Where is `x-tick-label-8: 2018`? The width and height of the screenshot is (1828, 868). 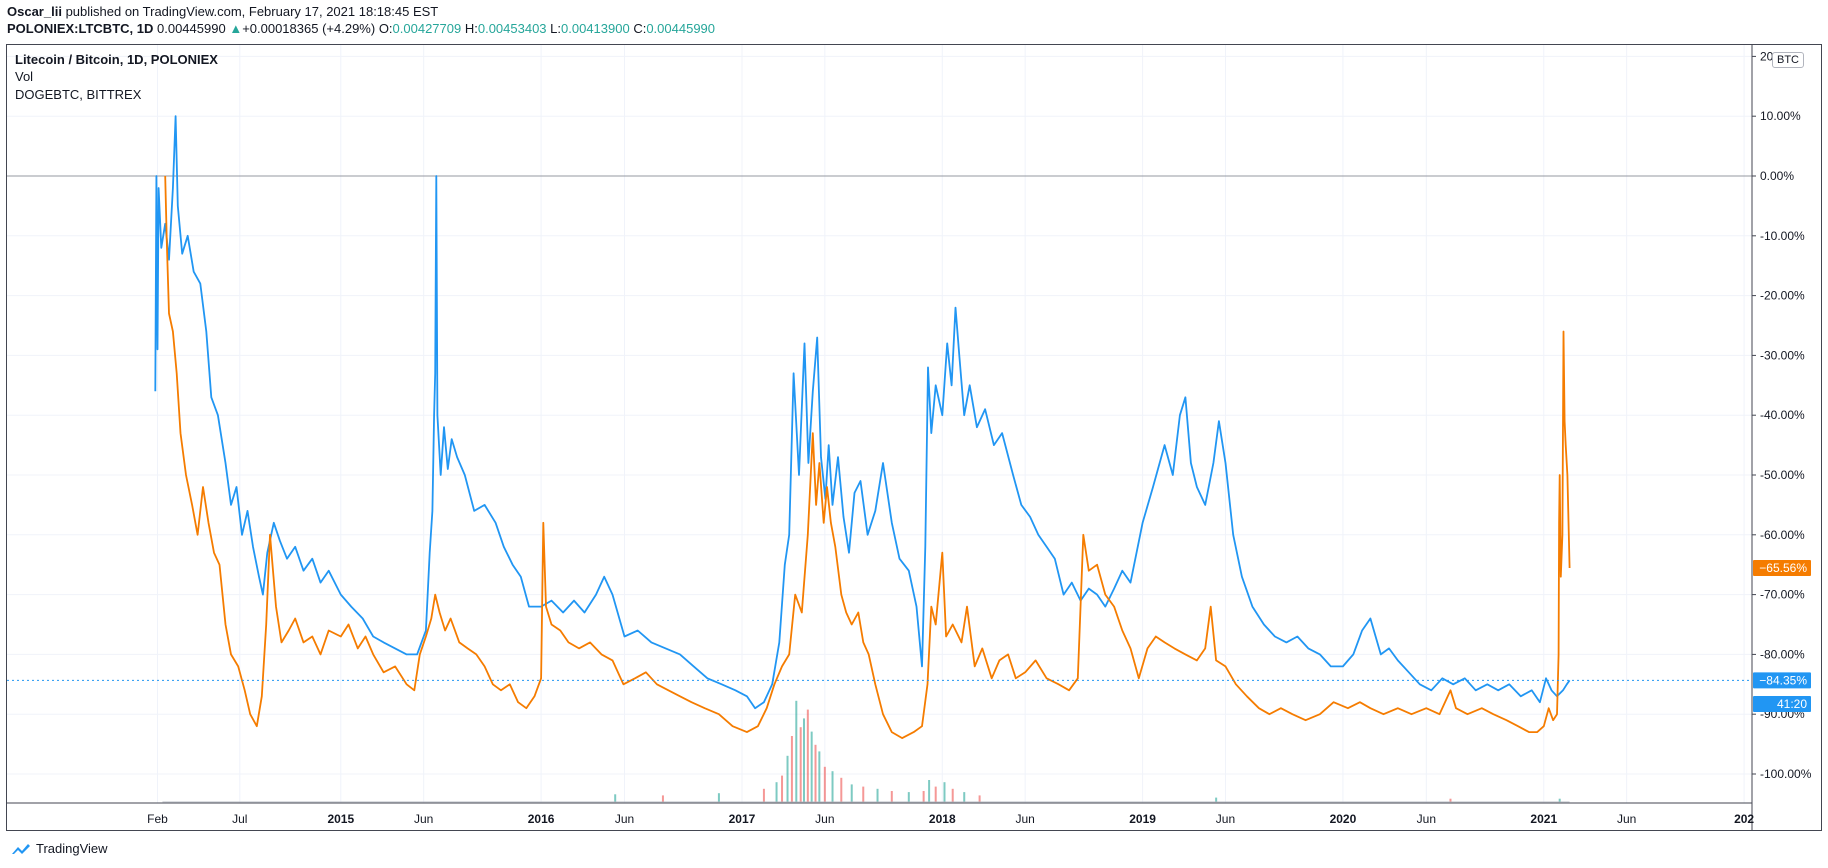 x-tick-label-8: 2018 is located at coordinates (942, 819).